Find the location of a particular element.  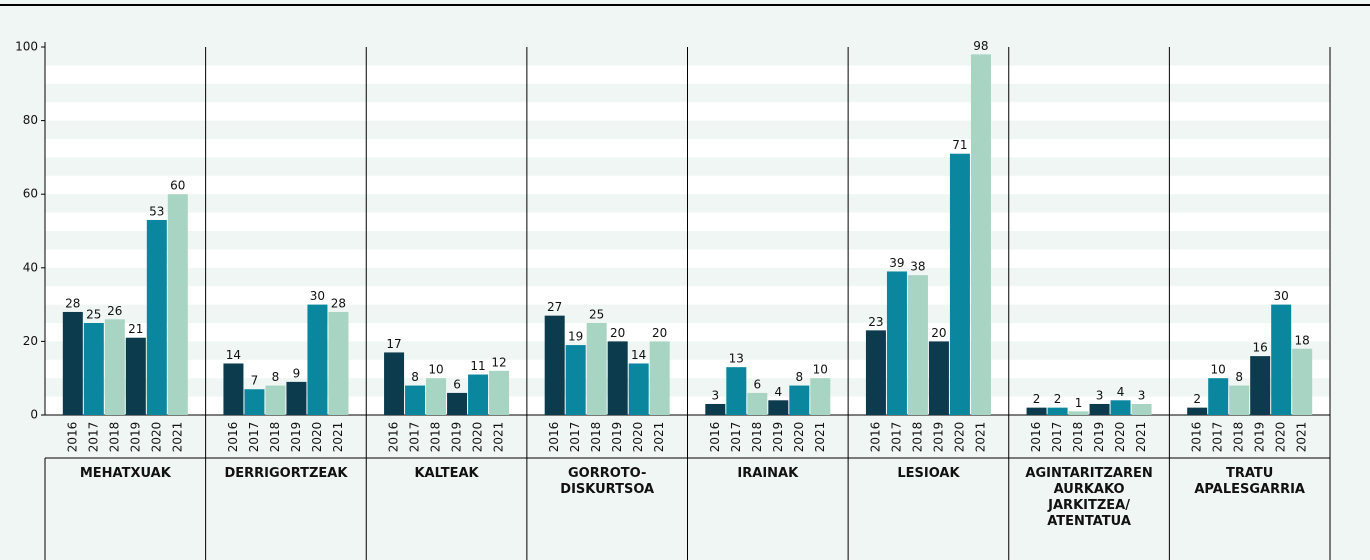

value-label: 8 is located at coordinates (799, 377).